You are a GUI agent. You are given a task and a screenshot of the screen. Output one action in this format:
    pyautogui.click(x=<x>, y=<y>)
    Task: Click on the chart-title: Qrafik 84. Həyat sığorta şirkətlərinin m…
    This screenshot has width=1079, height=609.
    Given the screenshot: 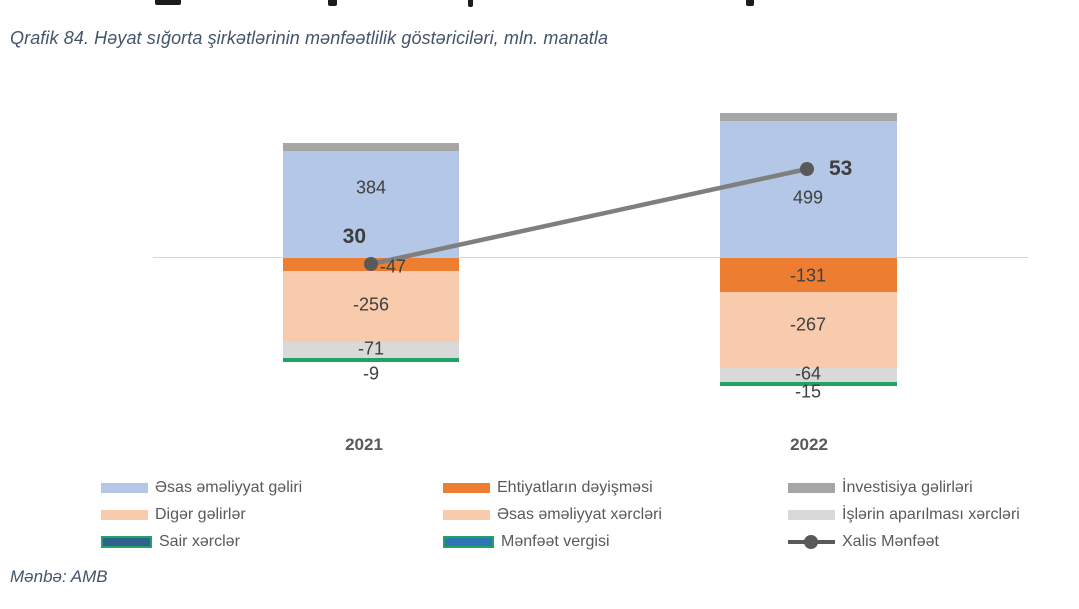 What is the action you would take?
    pyautogui.click(x=309, y=38)
    